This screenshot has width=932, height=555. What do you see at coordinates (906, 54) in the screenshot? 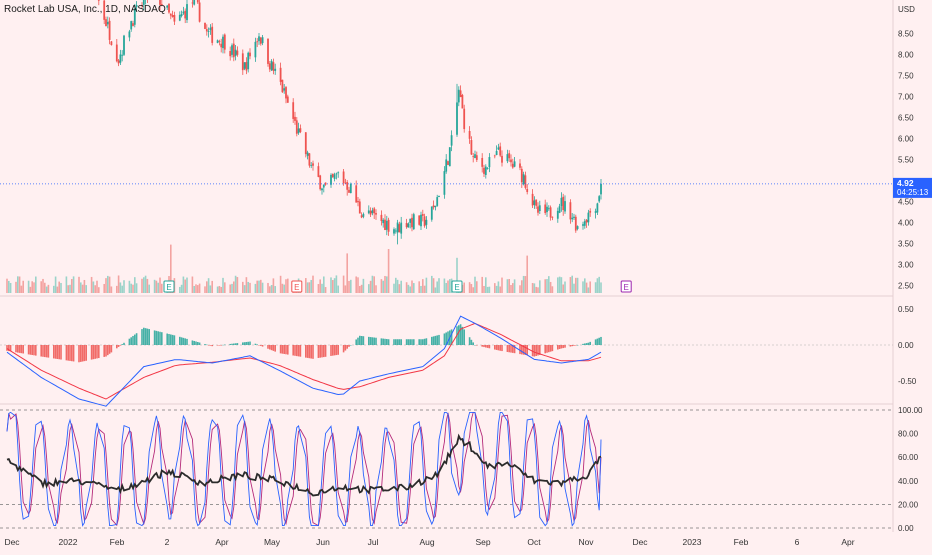
I see `price-axis-tick: 8.00` at bounding box center [906, 54].